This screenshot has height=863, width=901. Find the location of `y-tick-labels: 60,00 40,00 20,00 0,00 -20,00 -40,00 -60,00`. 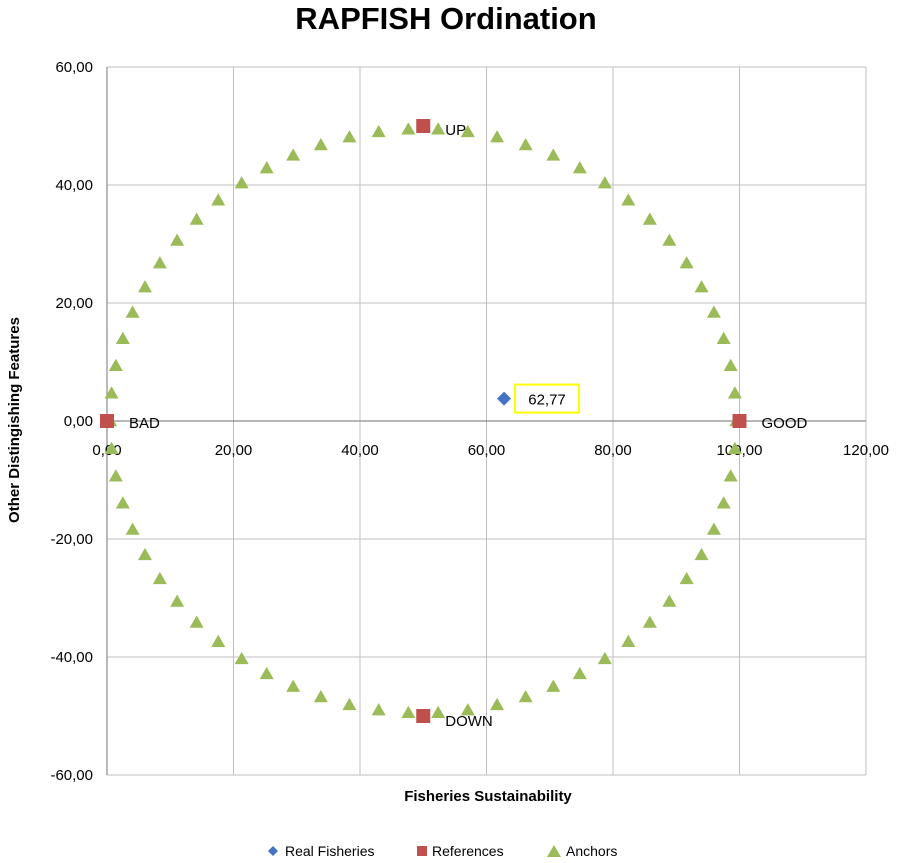

y-tick-labels: 60,00 40,00 20,00 0,00 -20,00 -40,00 -60,00 is located at coordinates (71, 421).